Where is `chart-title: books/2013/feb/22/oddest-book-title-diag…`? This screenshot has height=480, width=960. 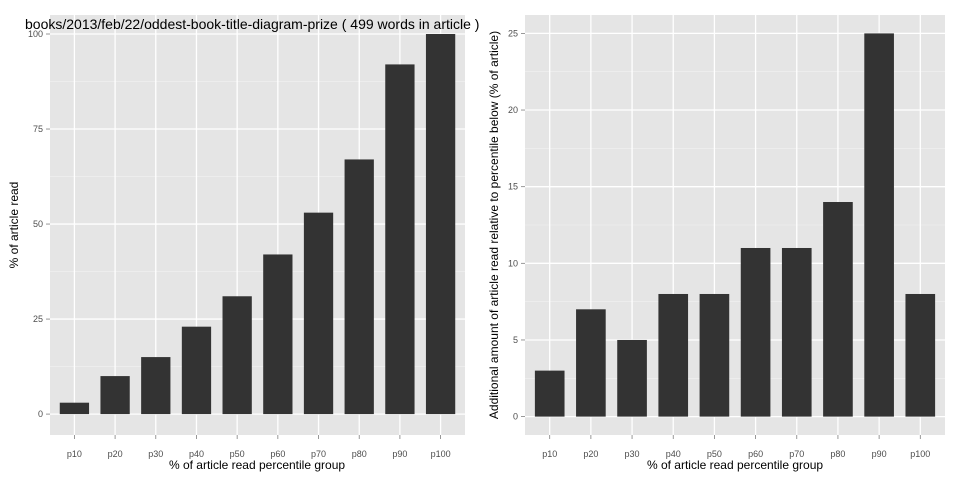 chart-title: books/2013/feb/22/oddest-book-title-diag… is located at coordinates (252, 24).